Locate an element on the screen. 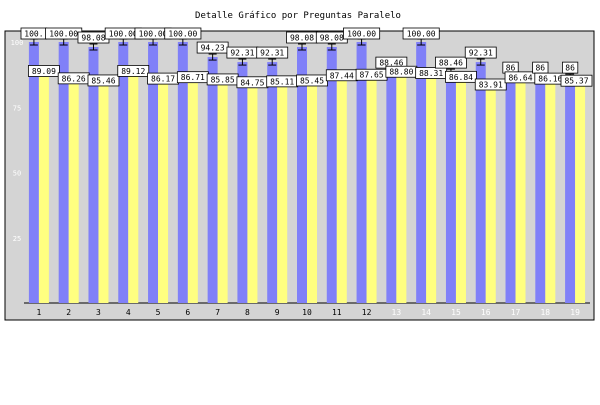 Image resolution: width=600 pixels, height=405 pixels. data-label-series-2: 85.45 is located at coordinates (312, 80).